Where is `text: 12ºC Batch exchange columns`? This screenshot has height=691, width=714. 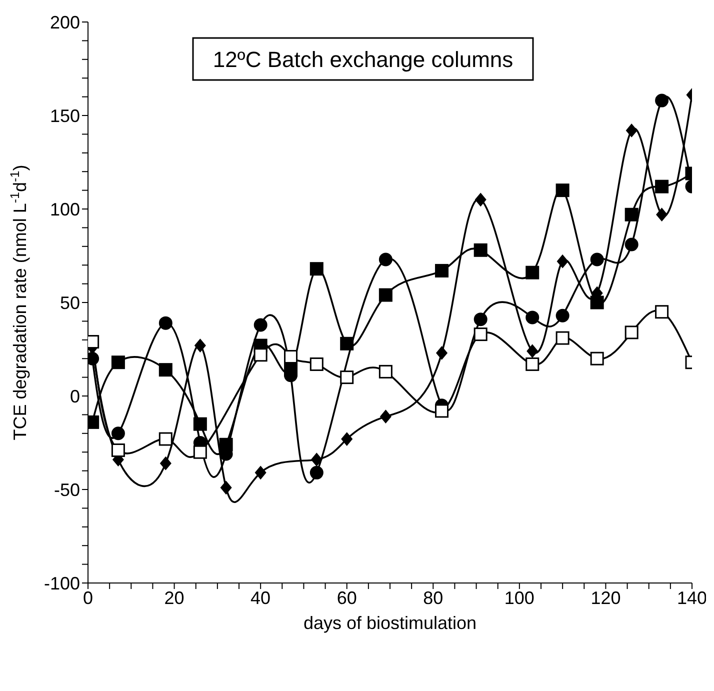 text: 12ºC Batch exchange columns is located at coordinates (363, 59).